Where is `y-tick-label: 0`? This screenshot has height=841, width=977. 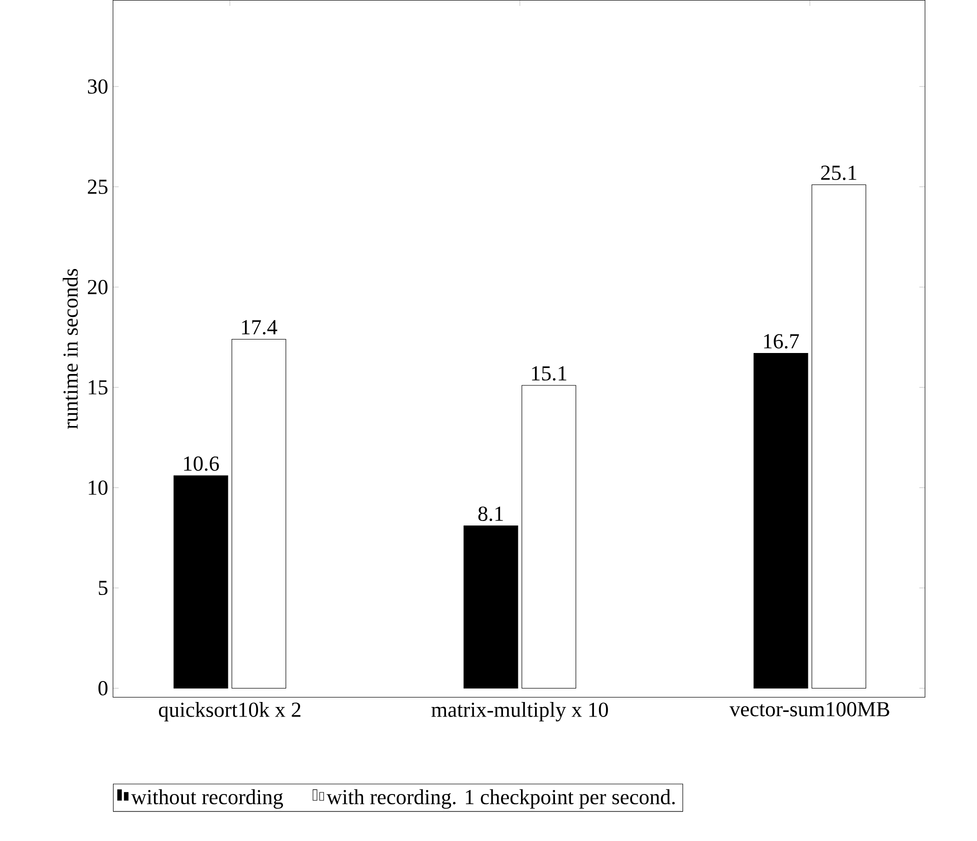
y-tick-label: 0 is located at coordinates (103, 688).